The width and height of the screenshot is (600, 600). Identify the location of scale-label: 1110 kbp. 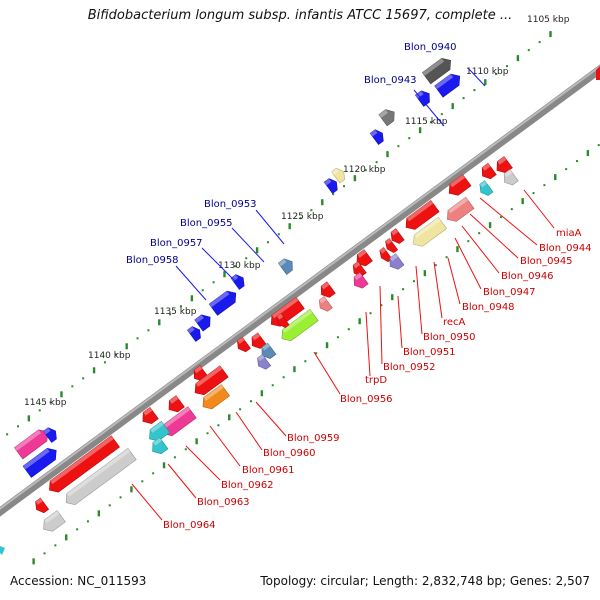
(487, 72).